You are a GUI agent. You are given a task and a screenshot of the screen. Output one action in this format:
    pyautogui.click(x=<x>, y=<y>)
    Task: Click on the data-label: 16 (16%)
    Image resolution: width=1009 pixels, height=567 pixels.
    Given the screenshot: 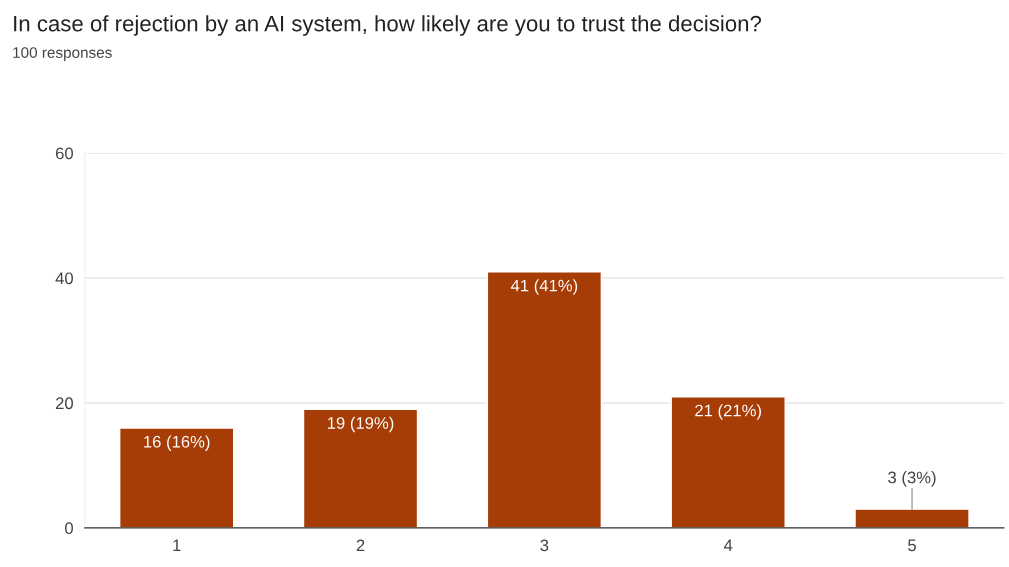 What is the action you would take?
    pyautogui.click(x=177, y=443)
    